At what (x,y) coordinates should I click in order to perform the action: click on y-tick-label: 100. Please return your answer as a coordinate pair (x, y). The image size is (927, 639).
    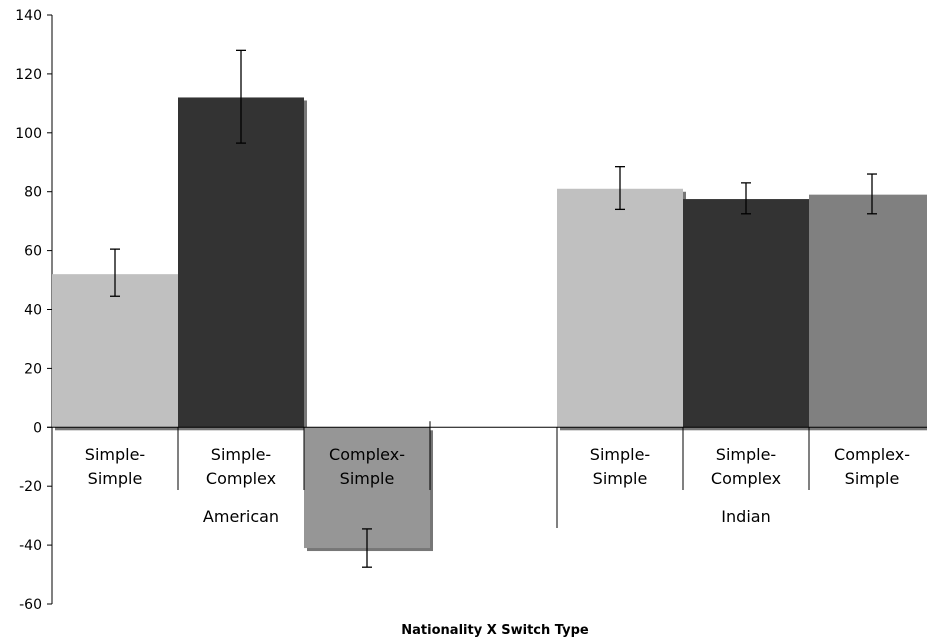
    Looking at the image, I should click on (28, 134).